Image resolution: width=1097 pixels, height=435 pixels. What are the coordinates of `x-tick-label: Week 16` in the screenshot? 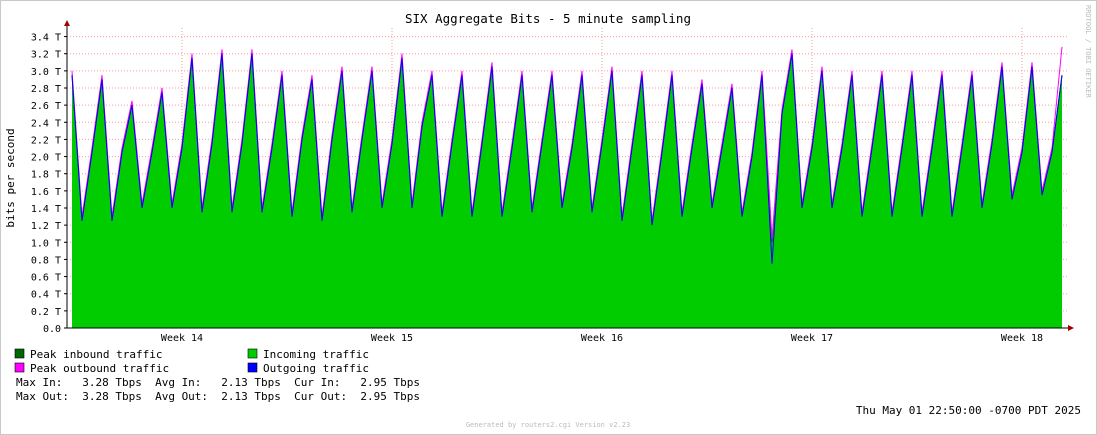 It's located at (602, 338).